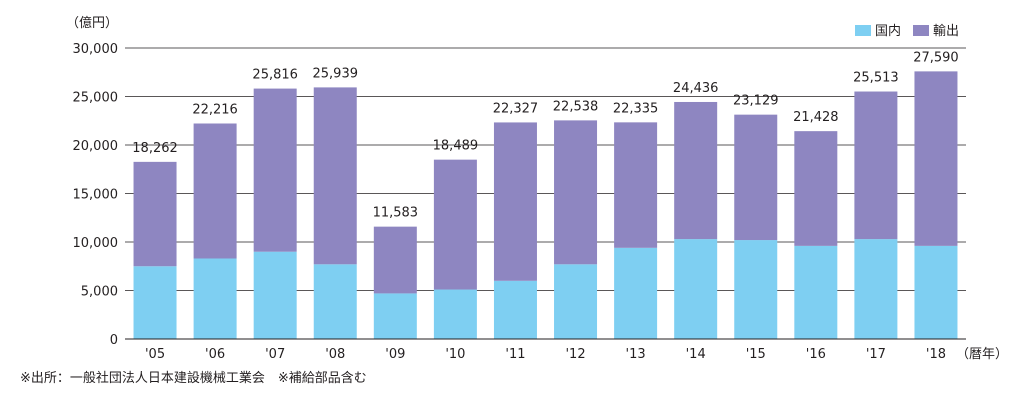 This screenshot has width=1015, height=401. What do you see at coordinates (696, 354) in the screenshot?
I see `x-tick-label: '14` at bounding box center [696, 354].